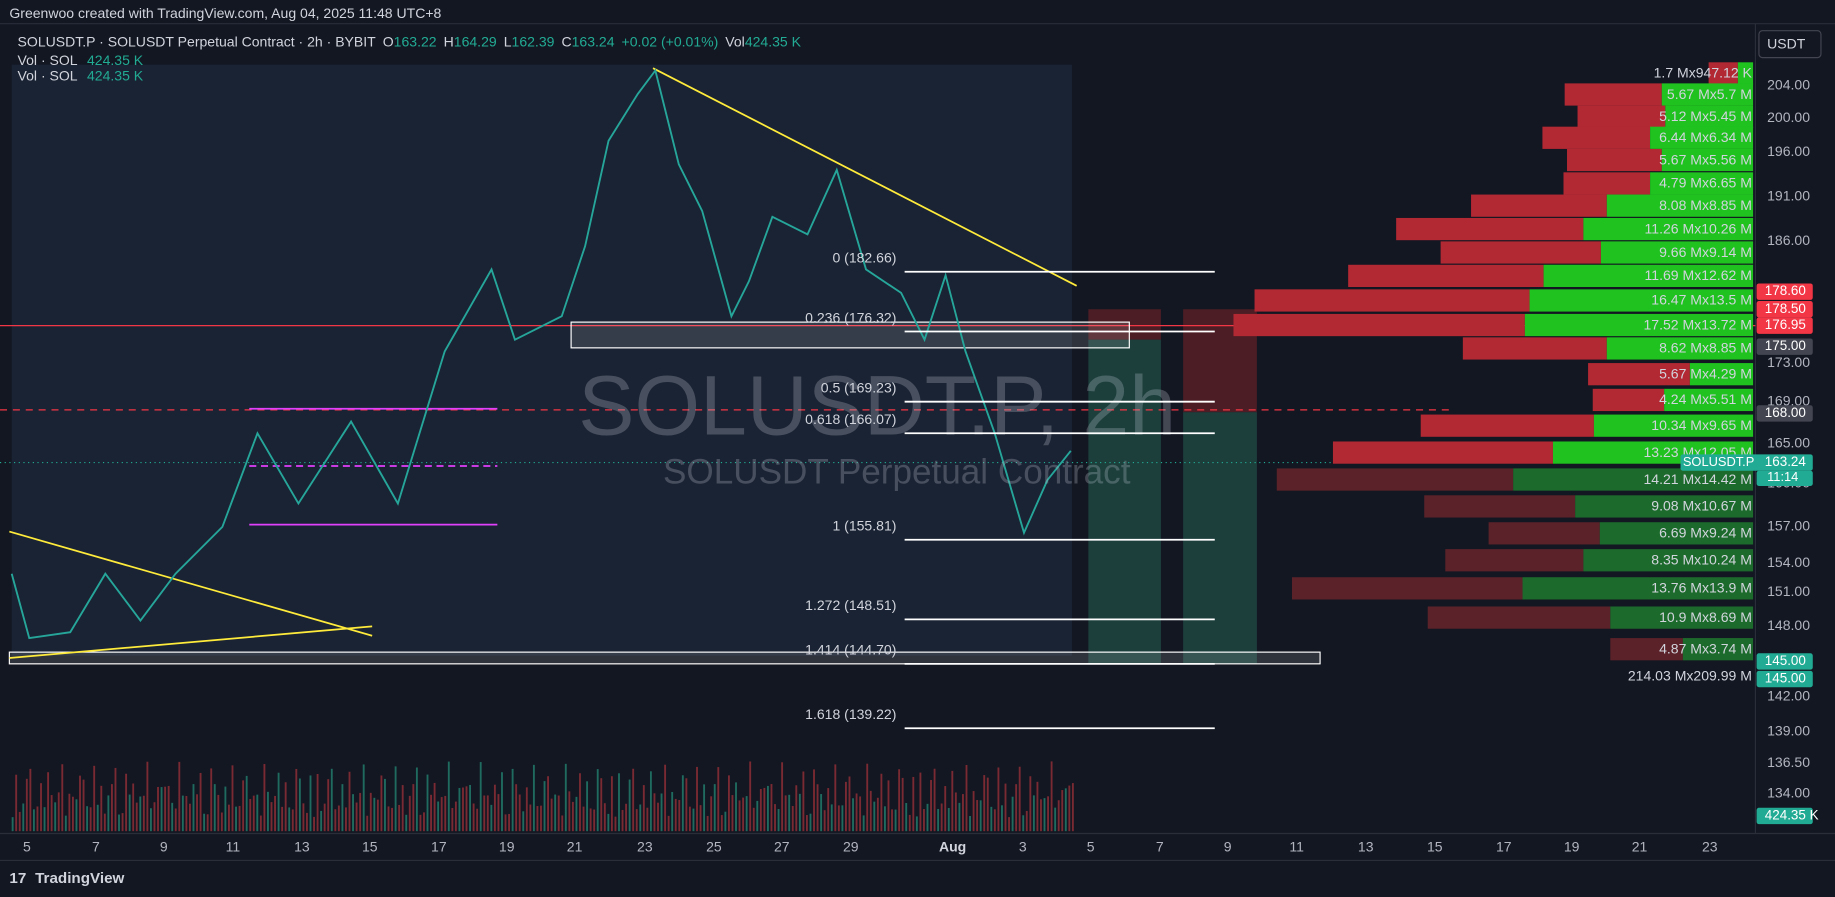 This screenshot has width=1835, height=897. I want to click on price-badge-label: 178.60, so click(1785, 290).